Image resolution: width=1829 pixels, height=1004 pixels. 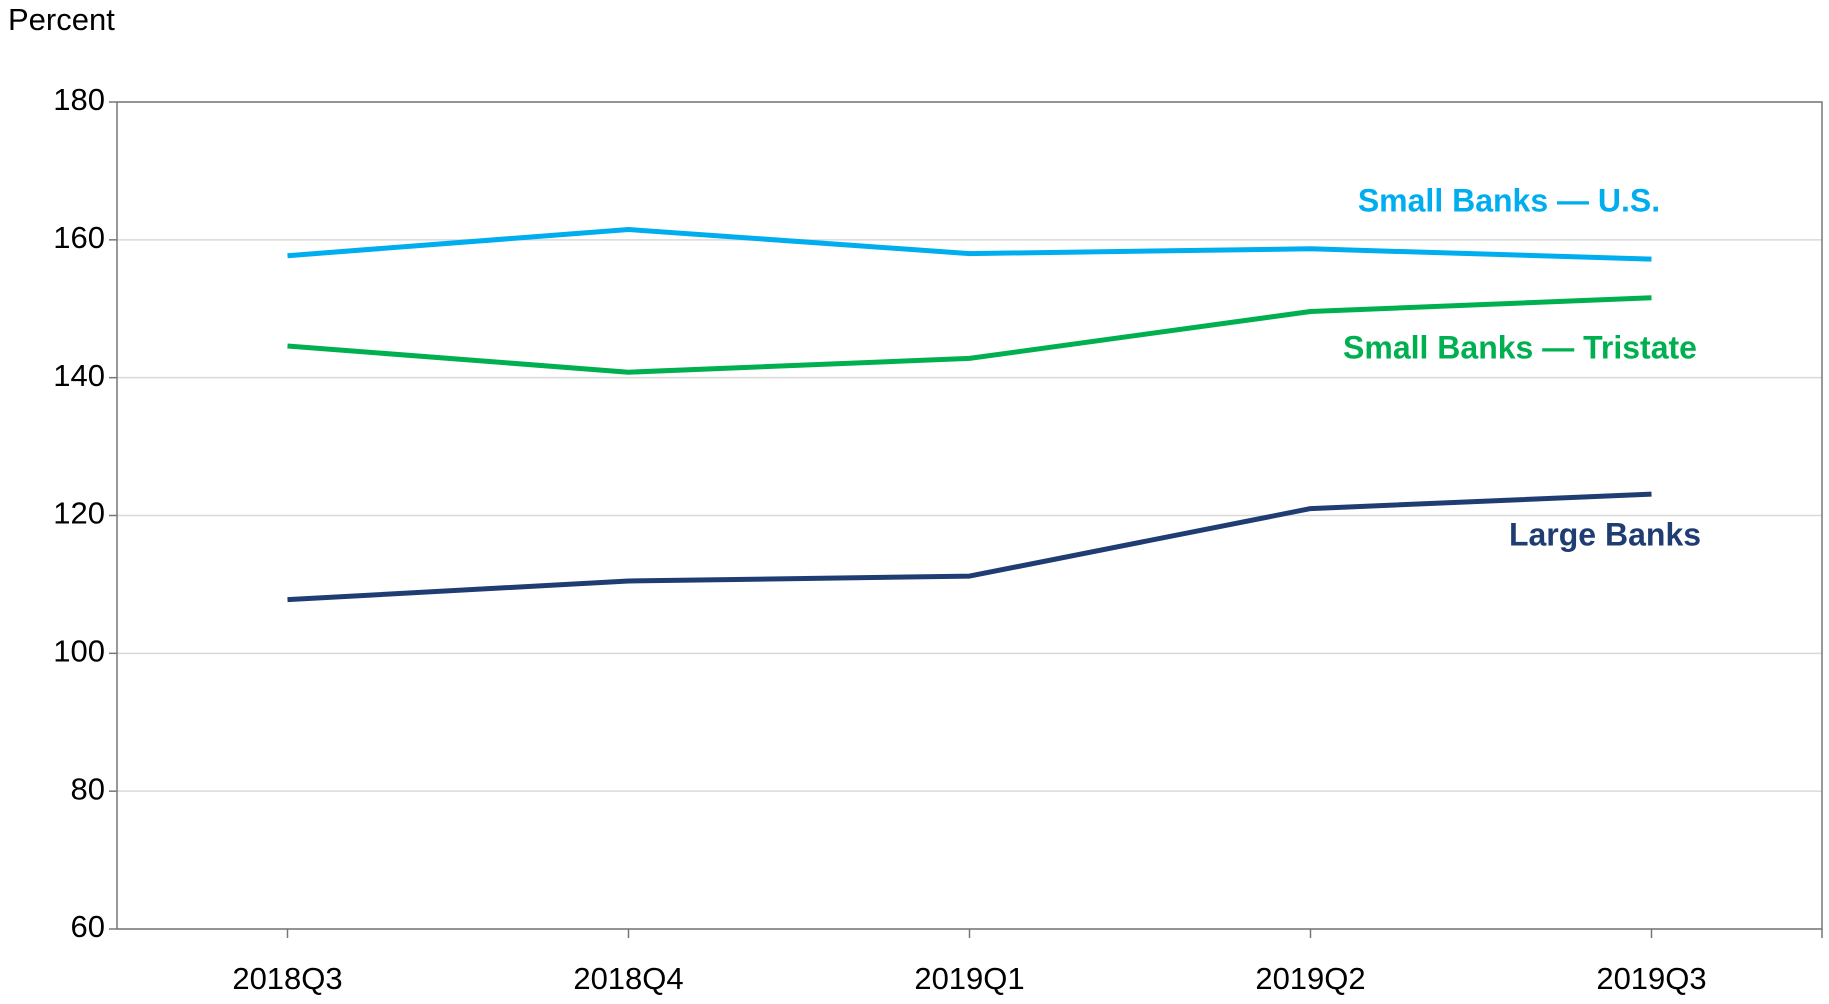 What do you see at coordinates (79, 237) in the screenshot?
I see `y-tick-label: 160` at bounding box center [79, 237].